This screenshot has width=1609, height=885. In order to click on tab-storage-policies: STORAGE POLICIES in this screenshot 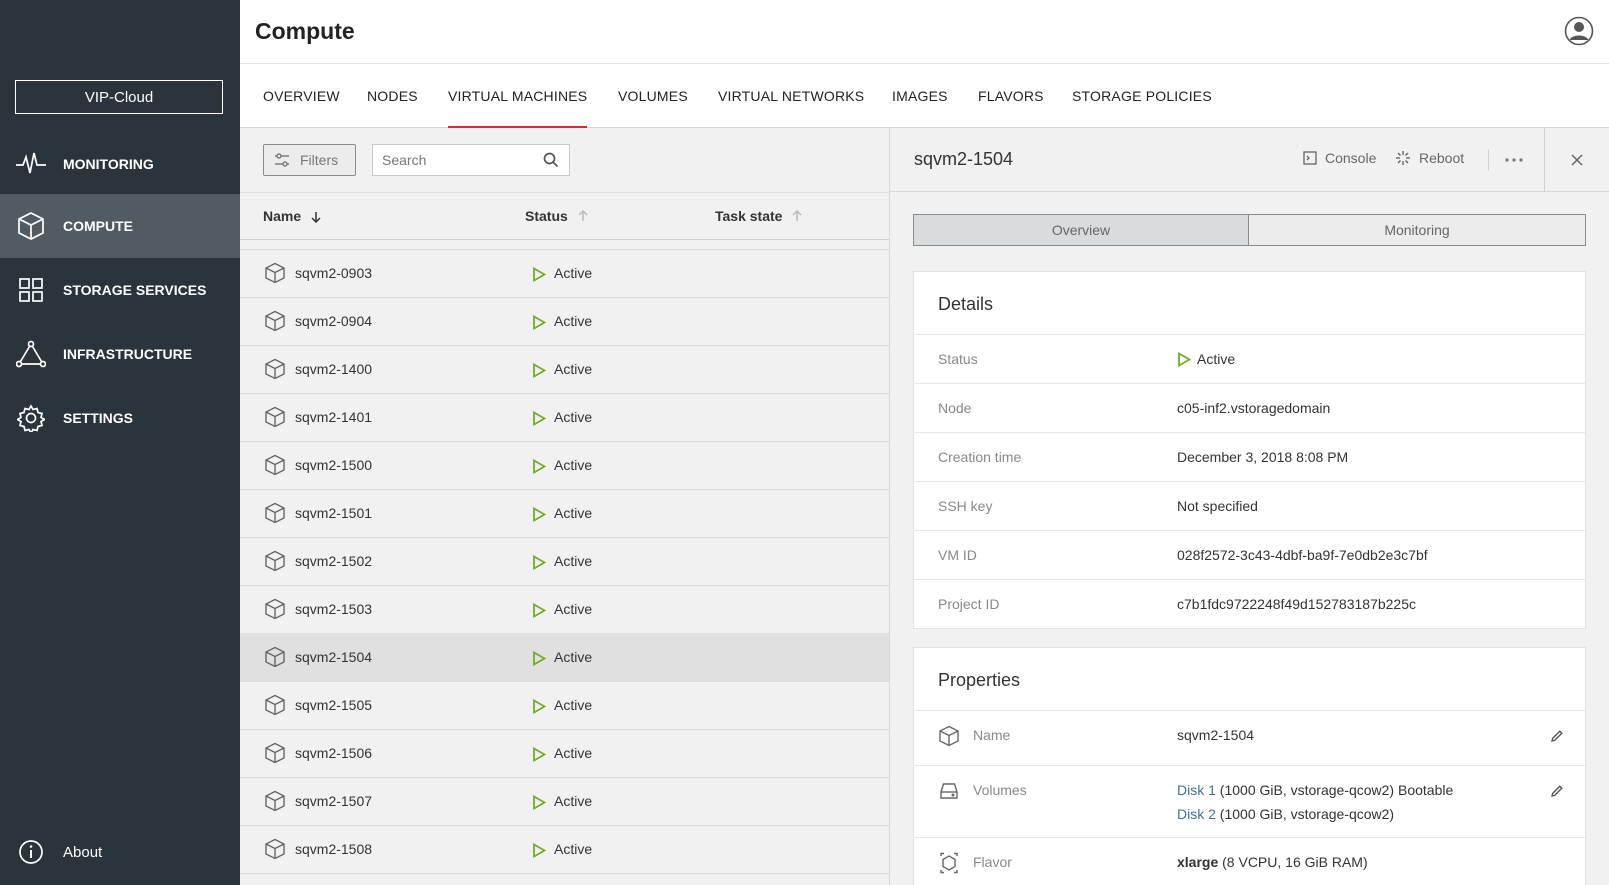, I will do `click(1142, 96)`.